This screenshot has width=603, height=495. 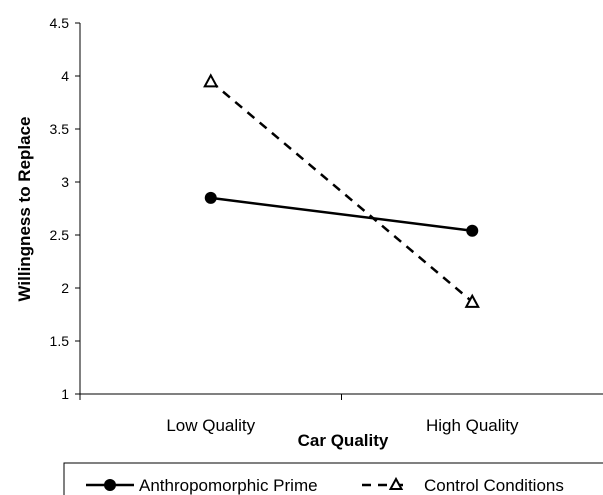 What do you see at coordinates (210, 425) in the screenshot?
I see `x-tick-label: Low Quality` at bounding box center [210, 425].